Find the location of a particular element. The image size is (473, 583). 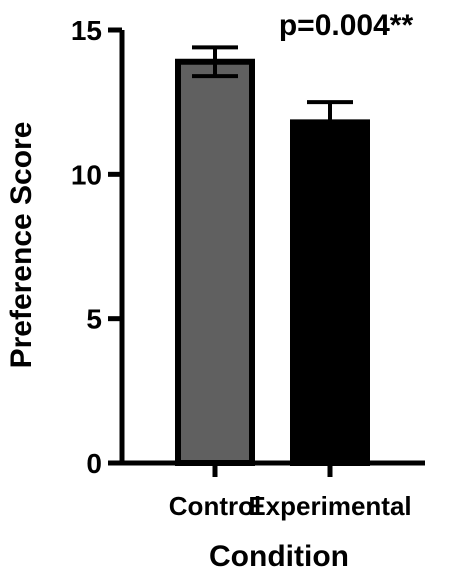

y-tick-label-5: 5 is located at coordinates (94, 319).